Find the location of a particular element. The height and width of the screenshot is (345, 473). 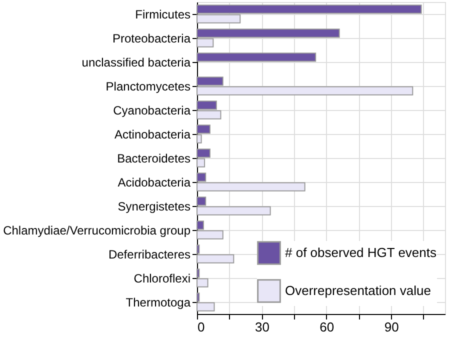

x-tick-label: 90 is located at coordinates (391, 327).